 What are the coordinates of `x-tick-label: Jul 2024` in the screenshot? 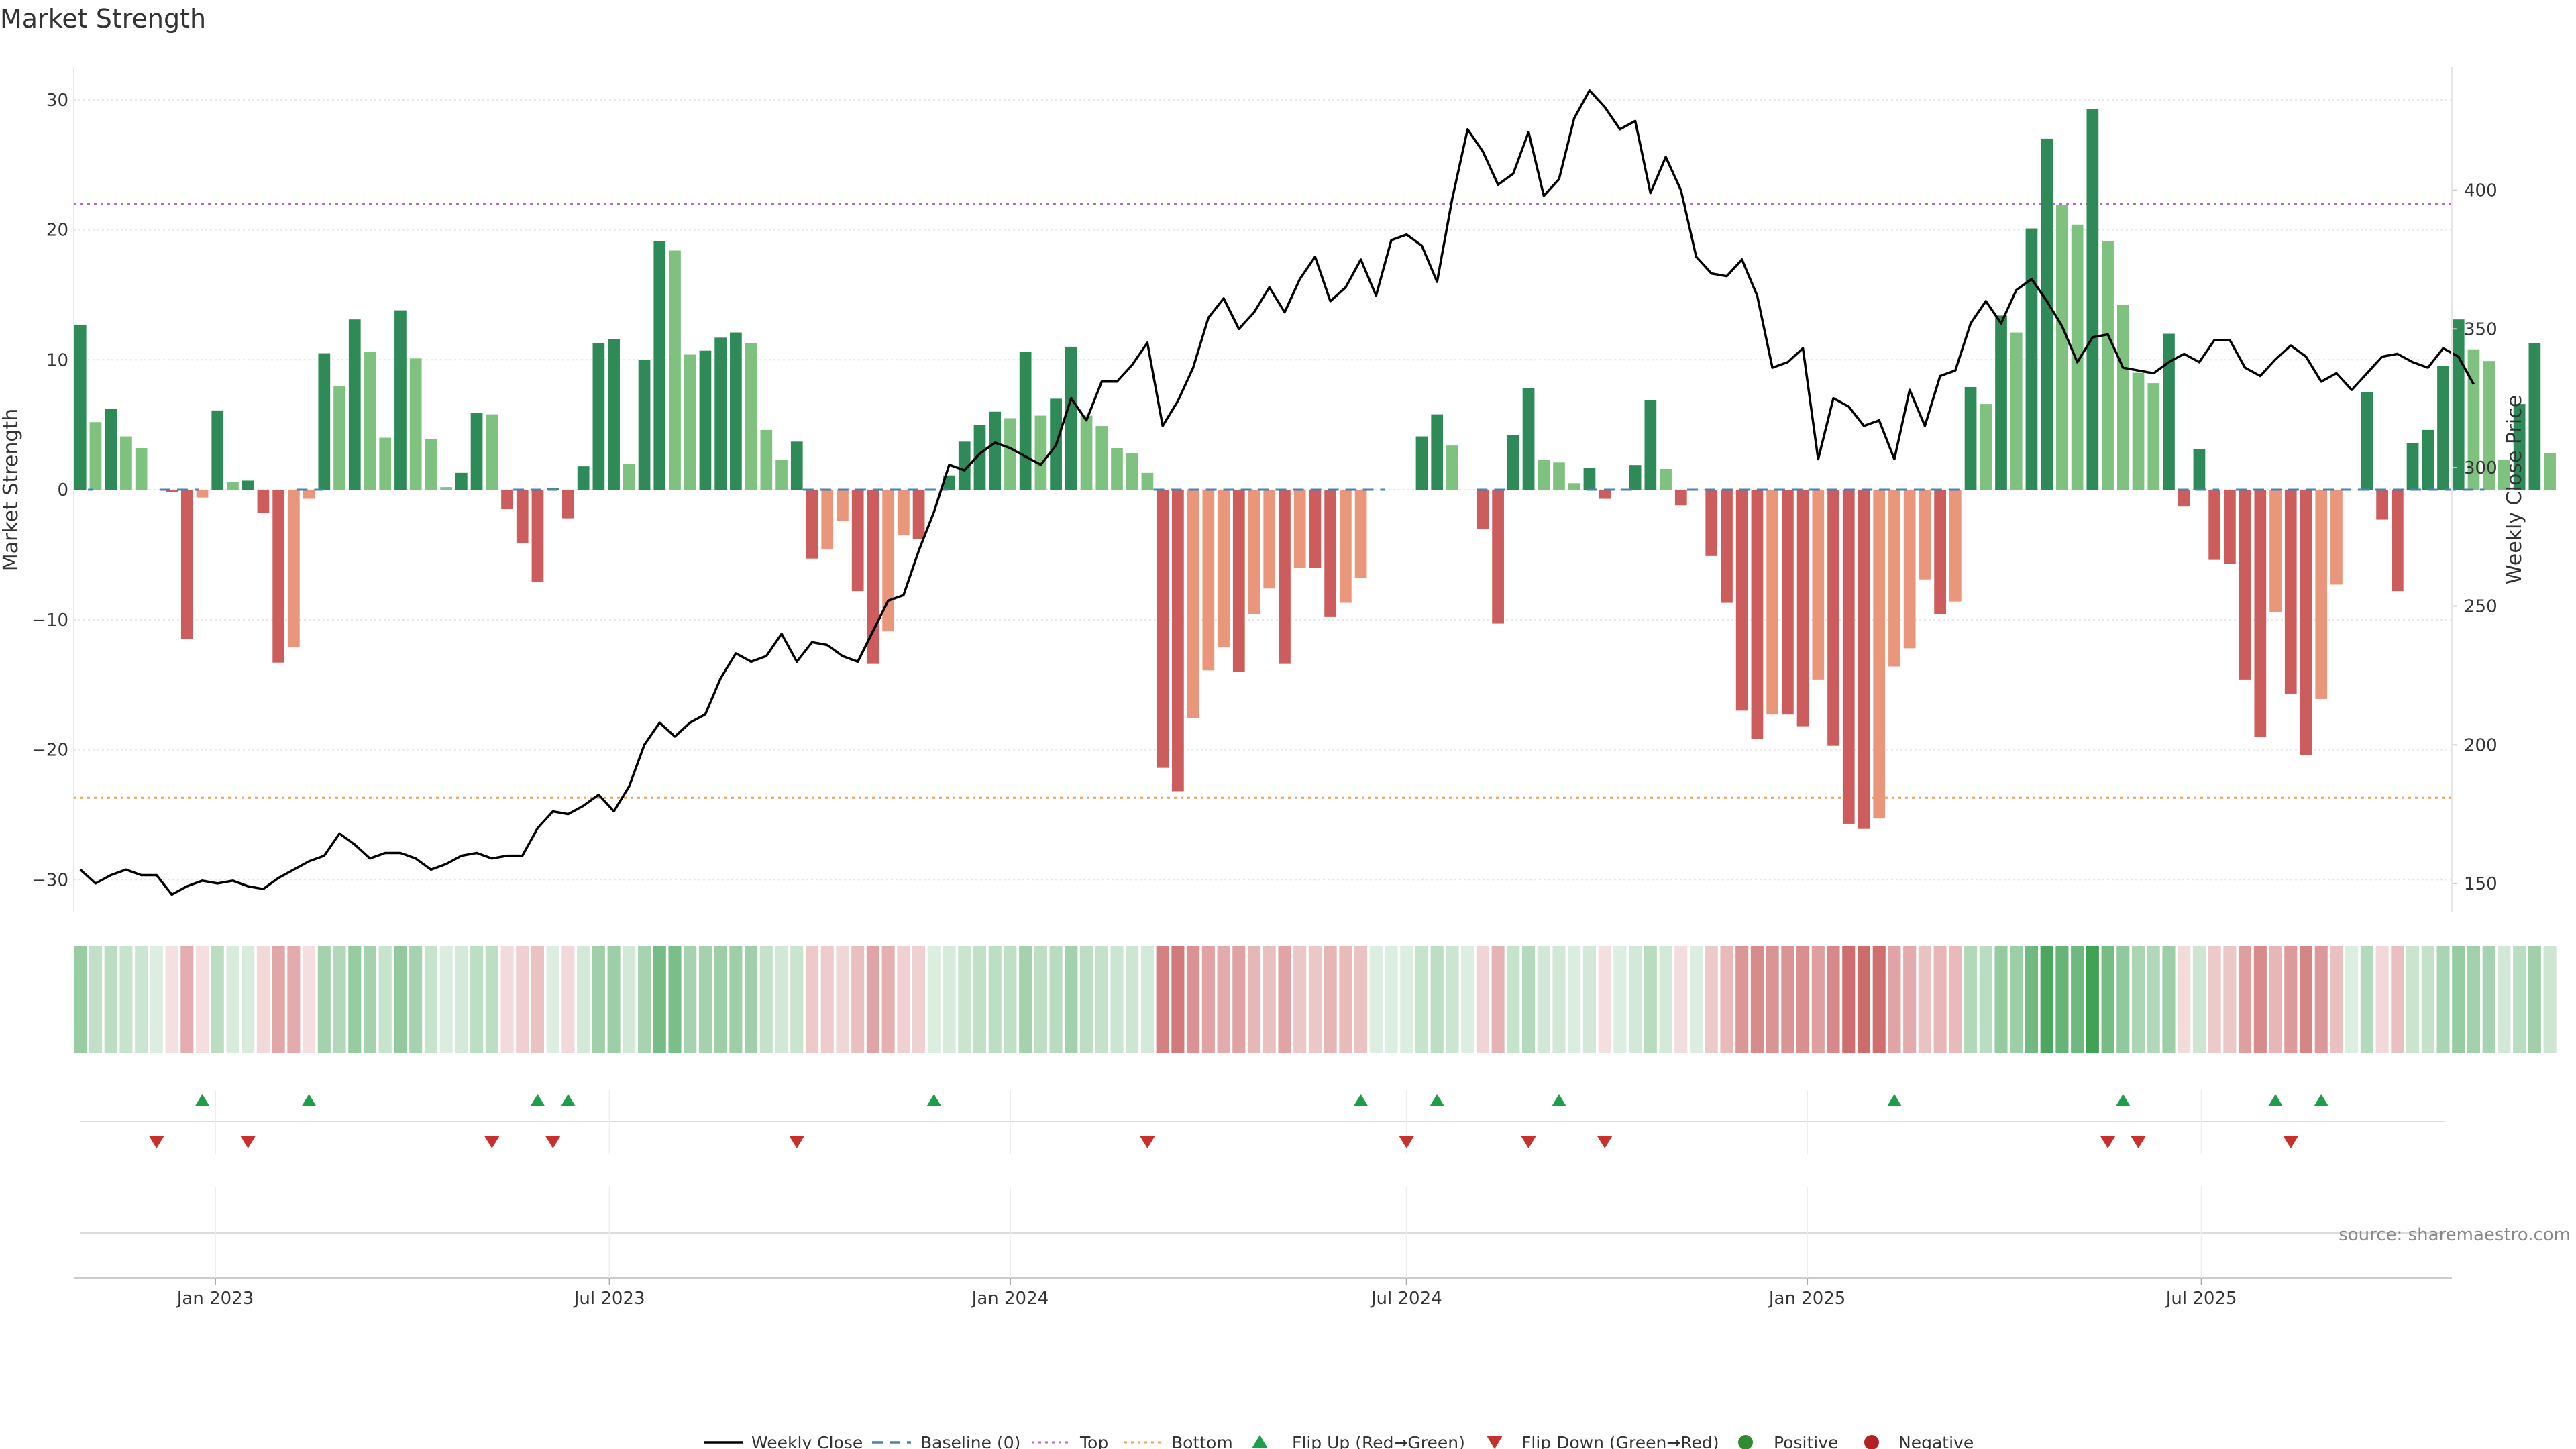 It's located at (1406, 1299).